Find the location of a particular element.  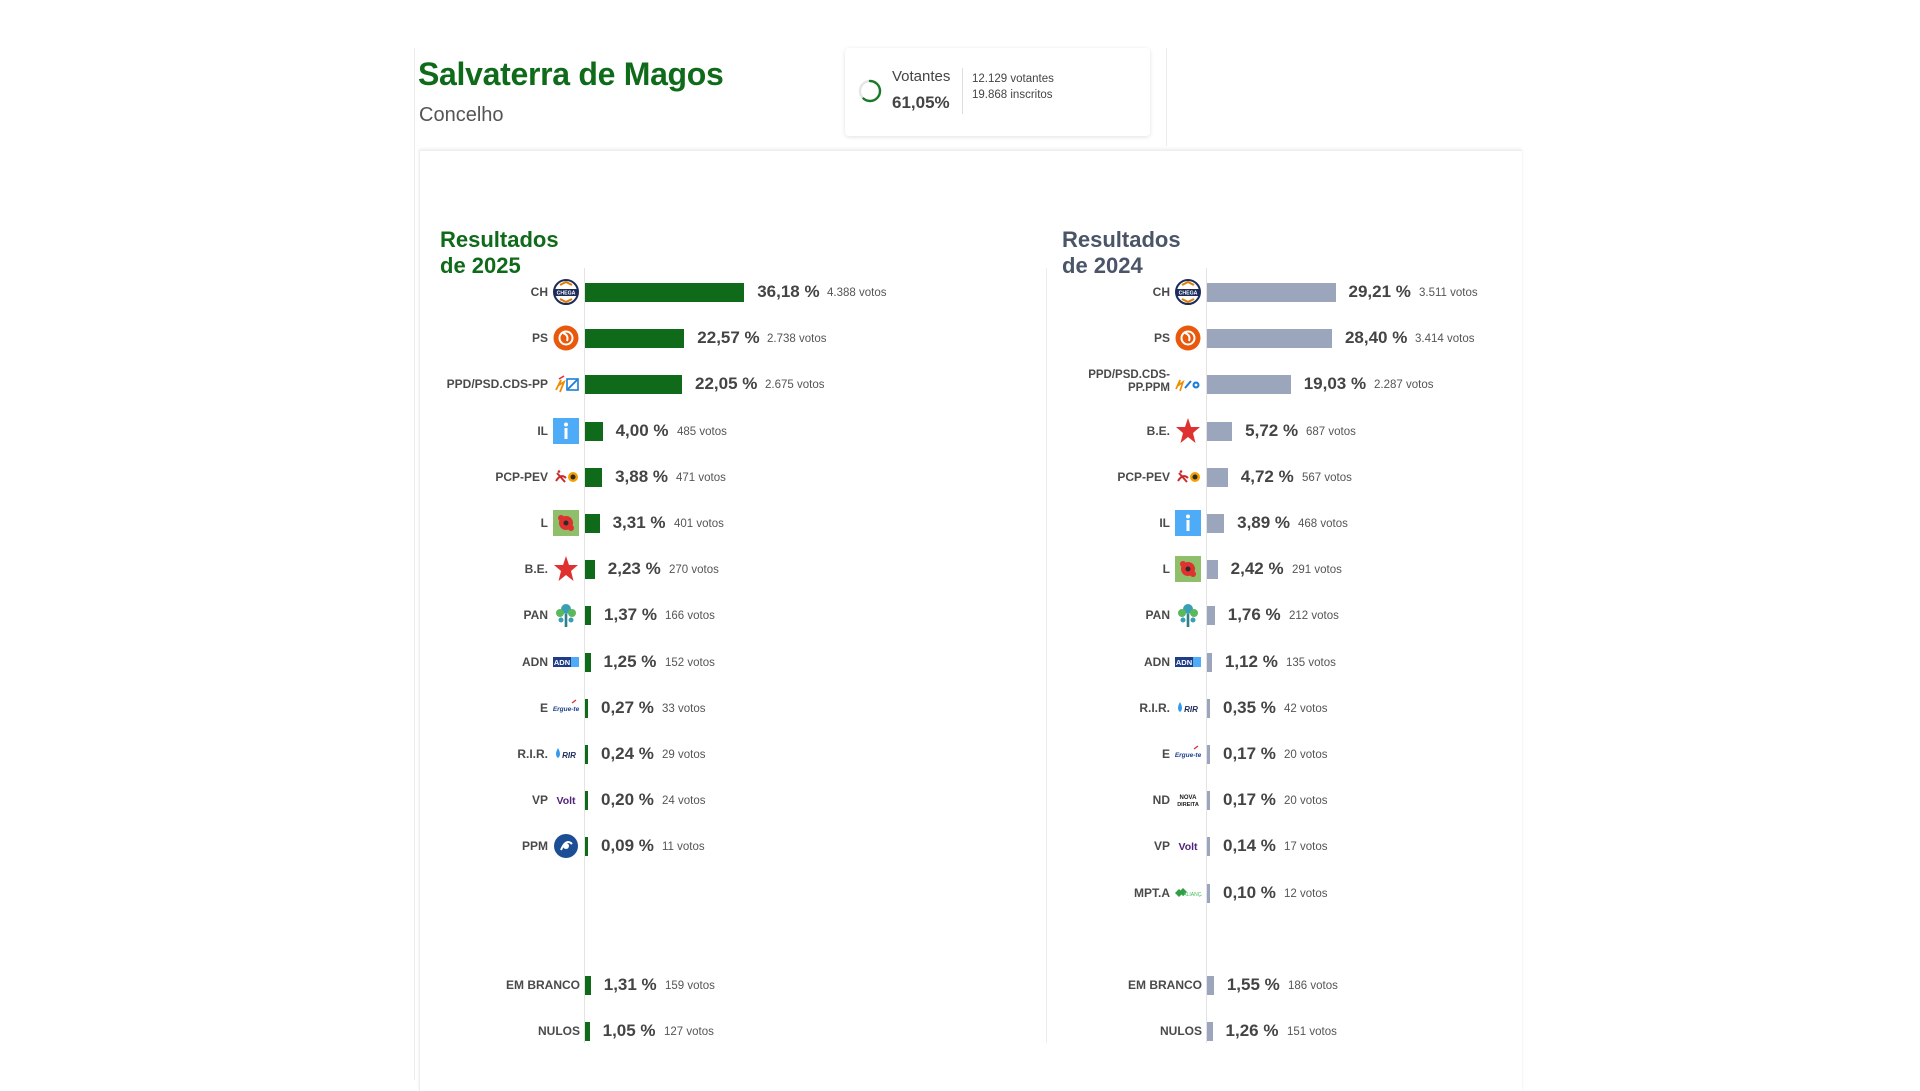

ppd-cds-logo-icon is located at coordinates (566, 384).